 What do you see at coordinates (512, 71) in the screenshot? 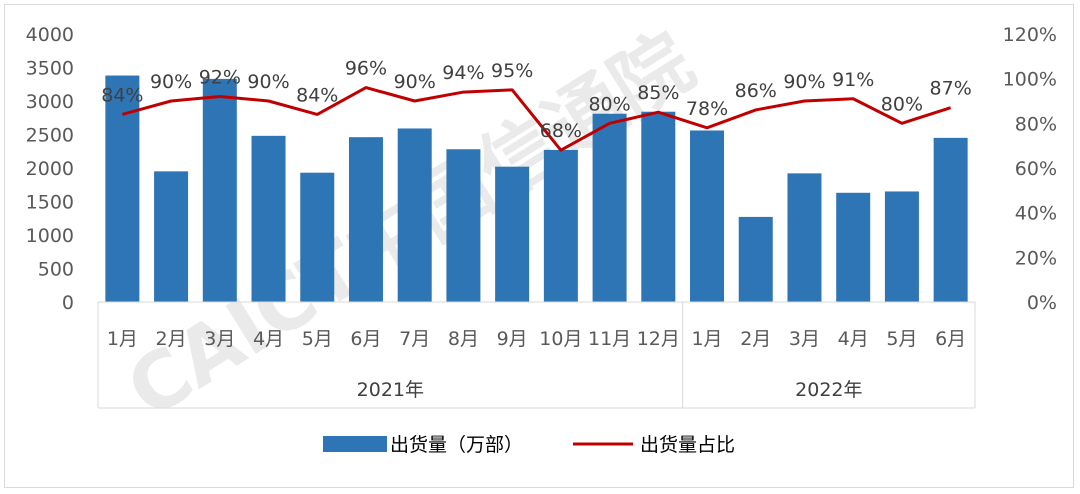
I see `share-data-label-9: 95%` at bounding box center [512, 71].